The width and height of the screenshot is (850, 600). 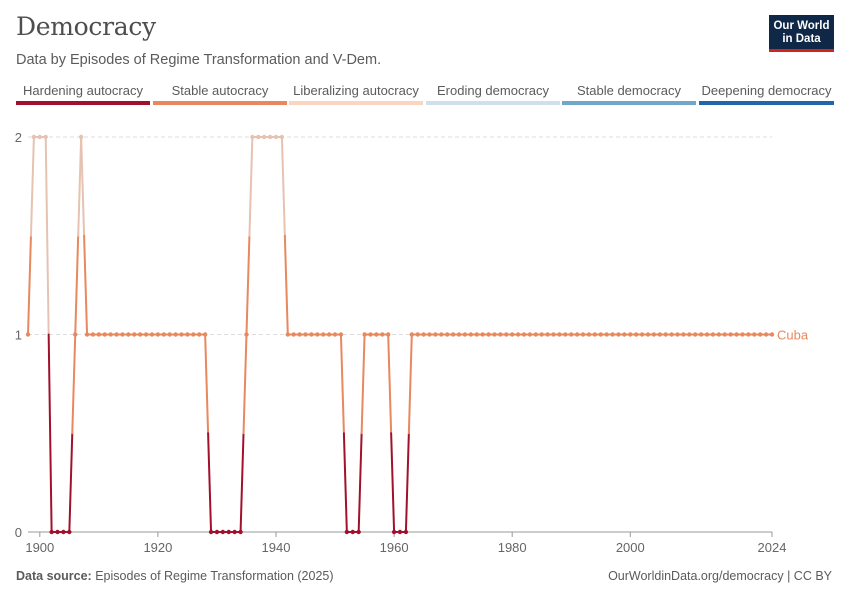 What do you see at coordinates (720, 576) in the screenshot?
I see `attribution-link: OurWorldinData.org/democracy | CC BY` at bounding box center [720, 576].